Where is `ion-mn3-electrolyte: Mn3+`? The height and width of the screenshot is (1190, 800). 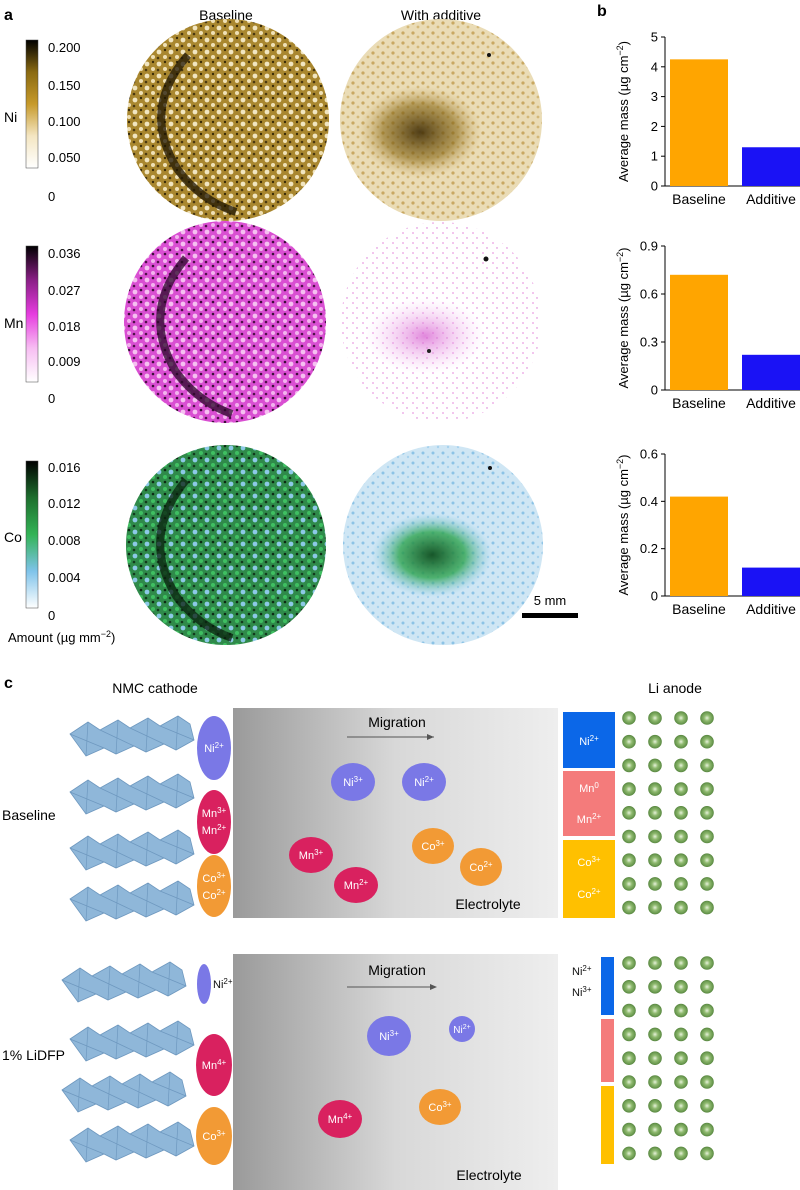
ion-mn3-electrolyte: Mn3+ is located at coordinates (311, 855).